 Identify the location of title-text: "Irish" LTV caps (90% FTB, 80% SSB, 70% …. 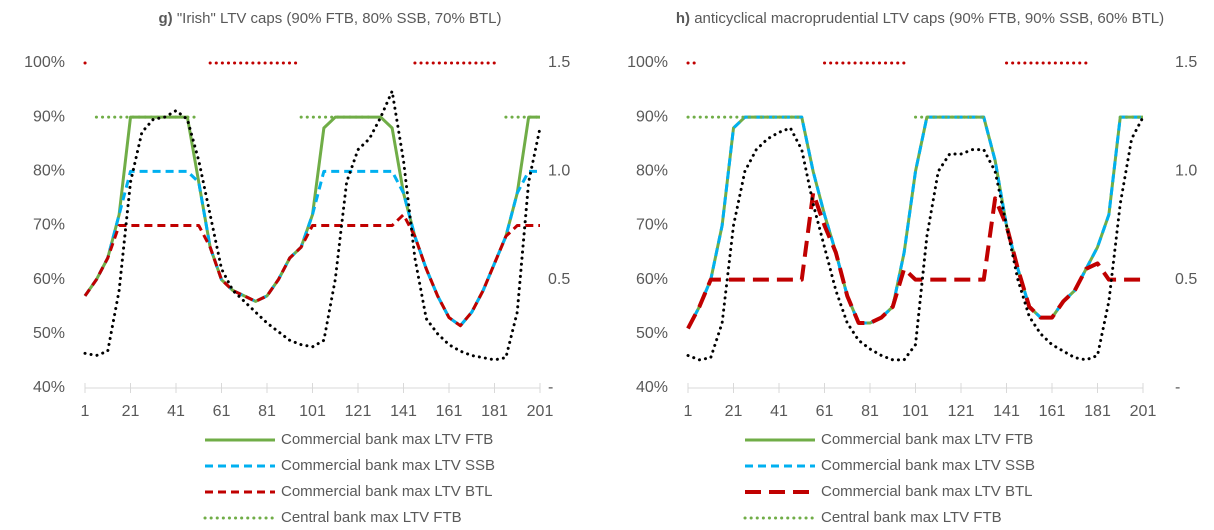
(339, 18).